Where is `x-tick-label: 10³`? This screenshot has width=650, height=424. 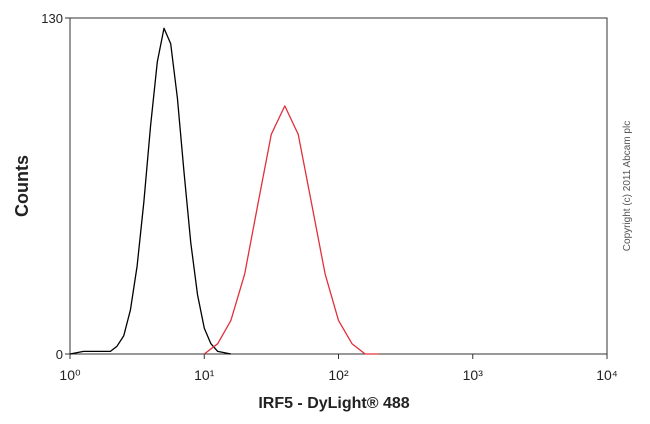 x-tick-label: 10³ is located at coordinates (473, 375).